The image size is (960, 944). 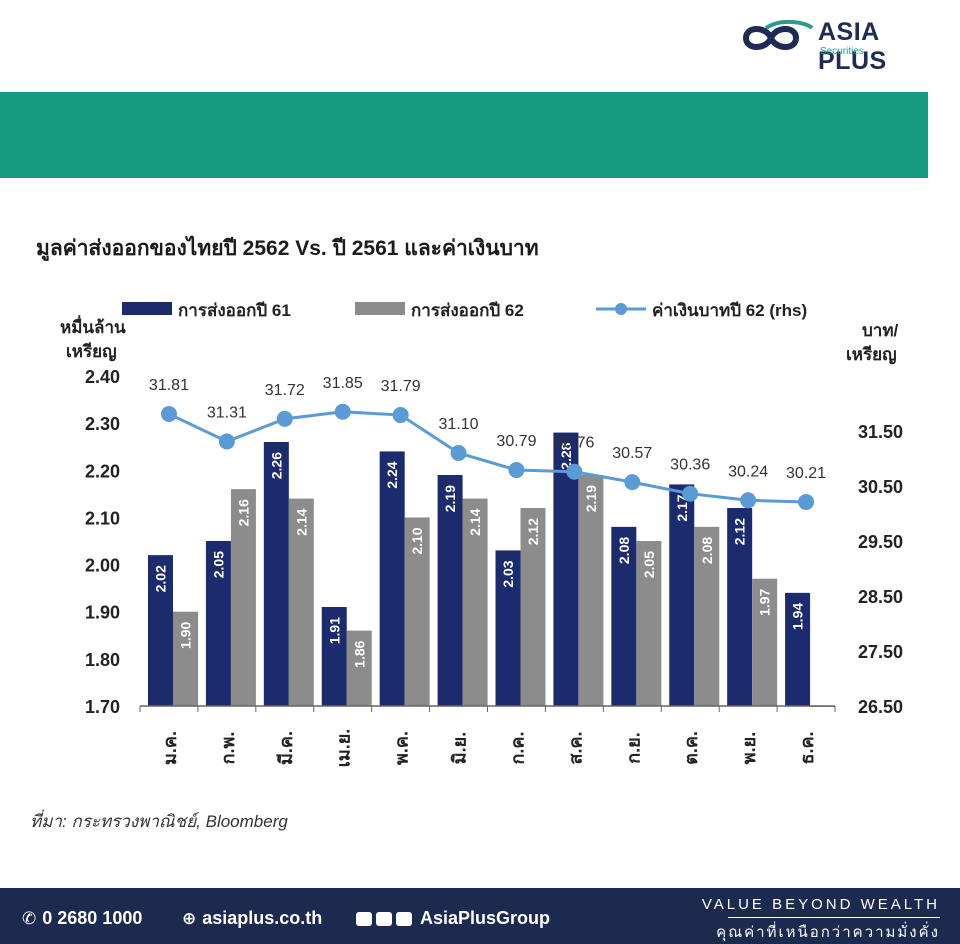 What do you see at coordinates (102, 471) in the screenshot?
I see `y-tick-label: 2.20` at bounding box center [102, 471].